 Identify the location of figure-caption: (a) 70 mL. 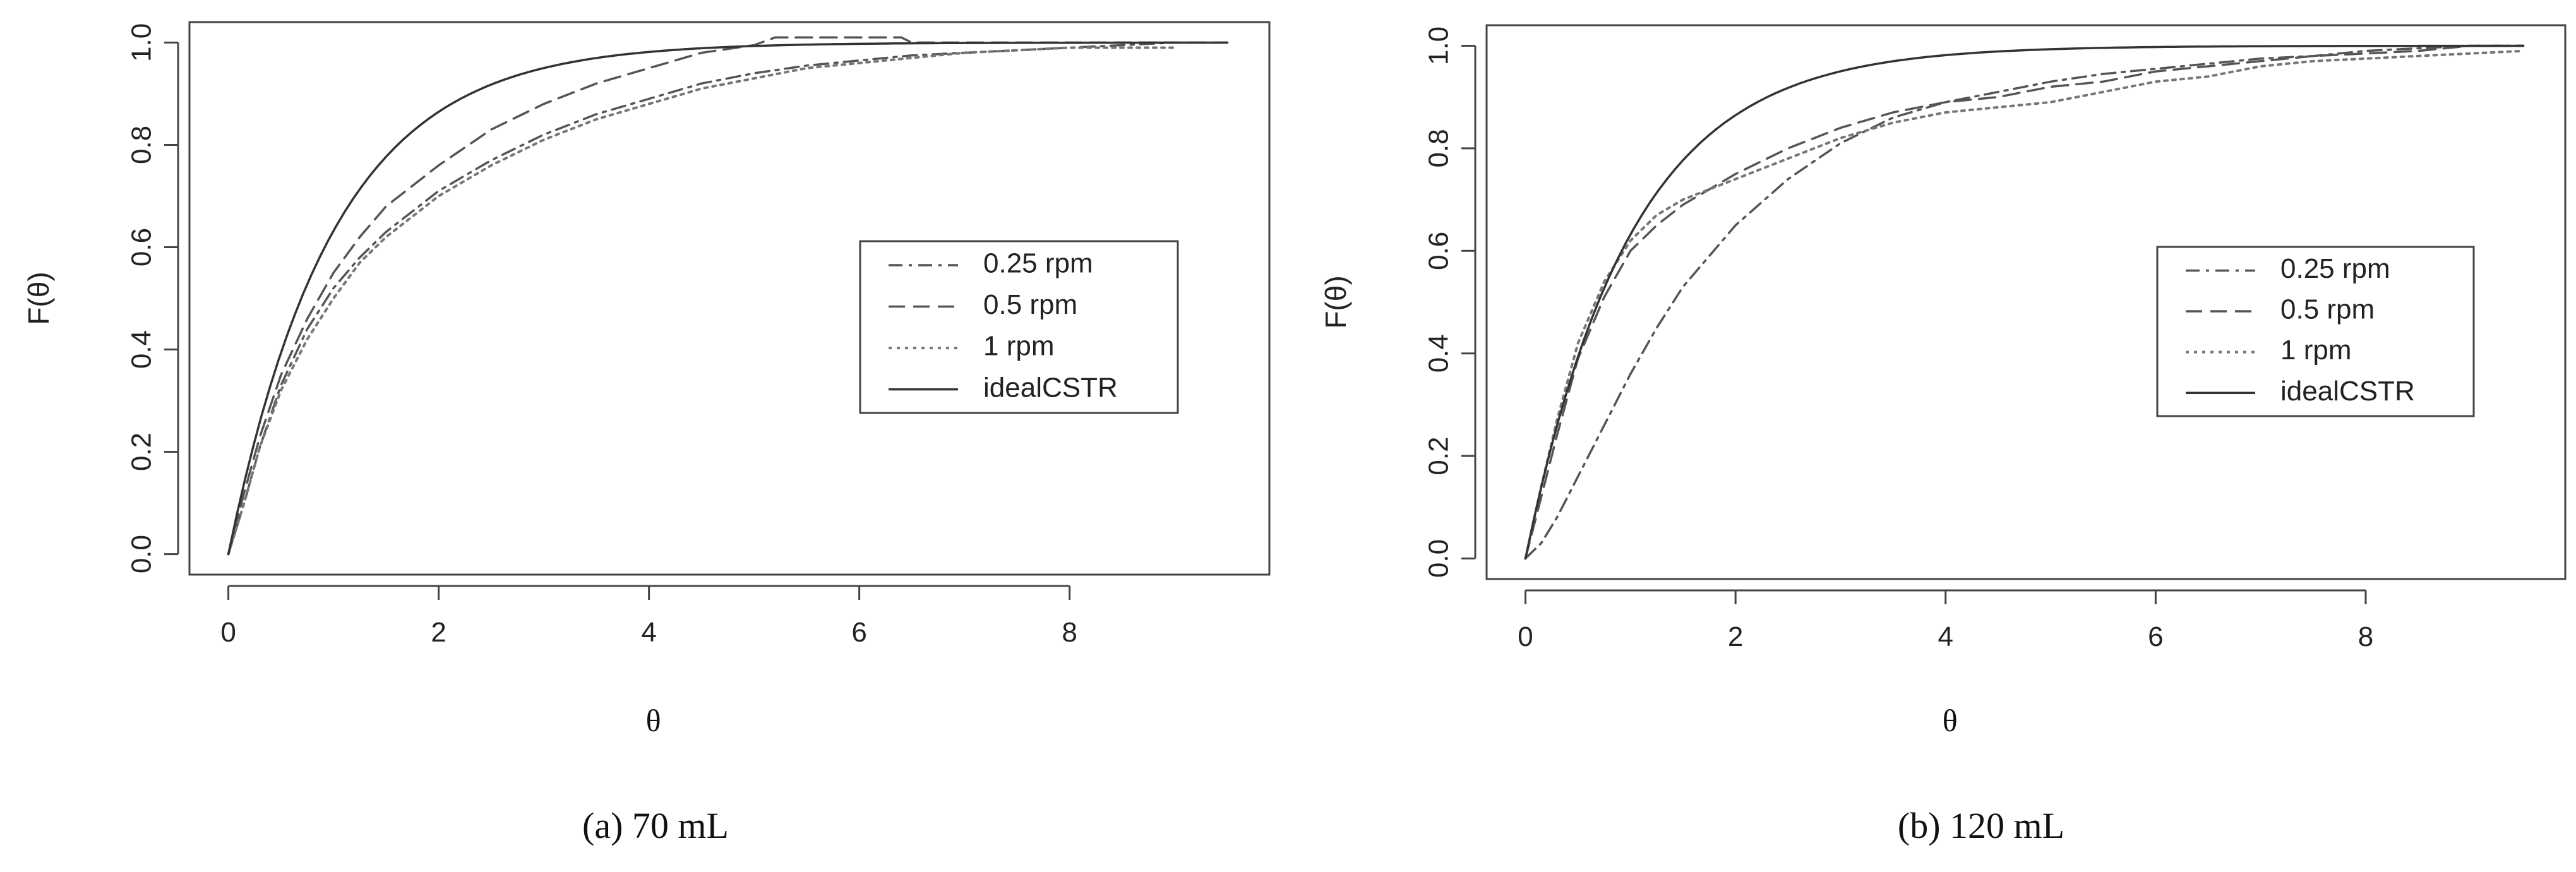
(655, 825).